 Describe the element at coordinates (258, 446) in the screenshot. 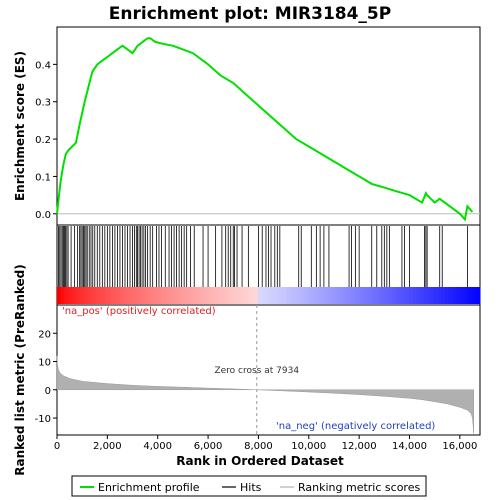

I see `x-tick-label: 8,000` at that location.